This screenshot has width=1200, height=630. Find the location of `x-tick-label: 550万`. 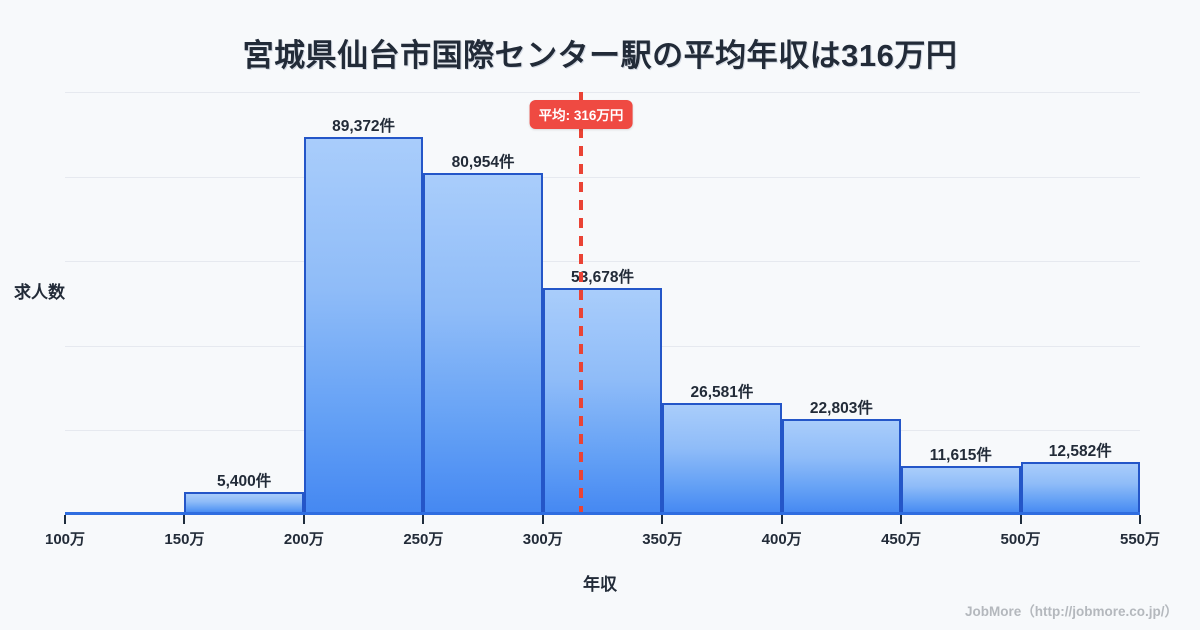

x-tick-label: 550万 is located at coordinates (1140, 539).